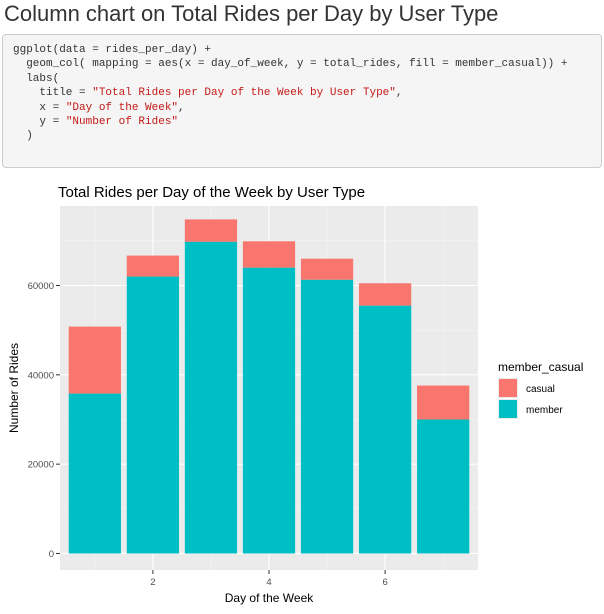  What do you see at coordinates (268, 582) in the screenshot?
I see `x-tick-label: 4` at bounding box center [268, 582].